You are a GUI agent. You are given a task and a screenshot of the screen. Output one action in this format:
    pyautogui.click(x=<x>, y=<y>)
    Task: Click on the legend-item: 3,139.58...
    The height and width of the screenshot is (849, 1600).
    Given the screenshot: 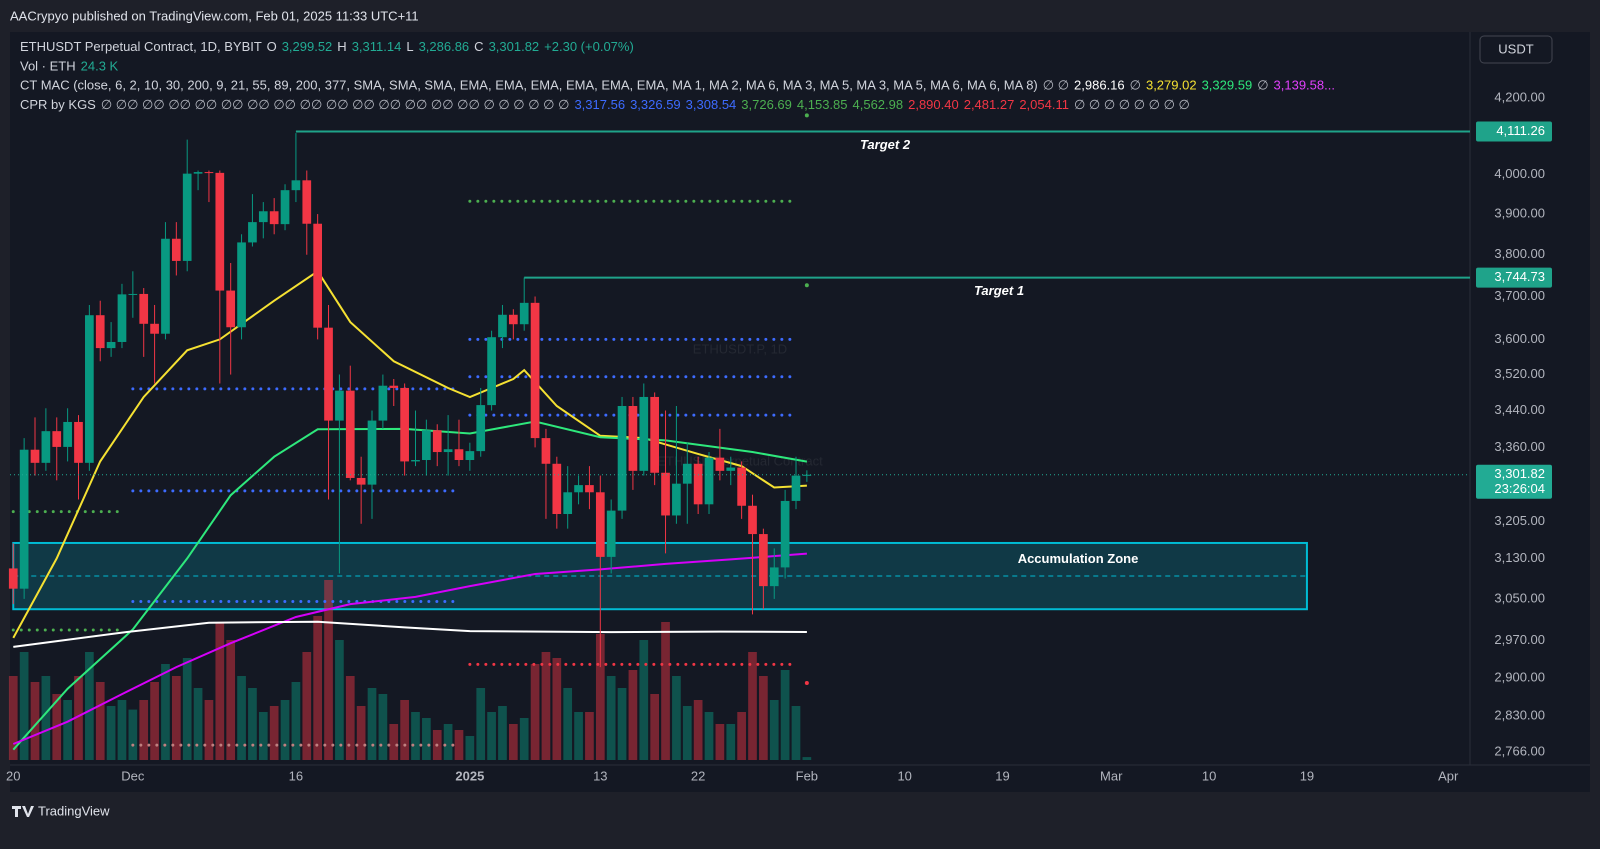 What is the action you would take?
    pyautogui.click(x=1304, y=85)
    